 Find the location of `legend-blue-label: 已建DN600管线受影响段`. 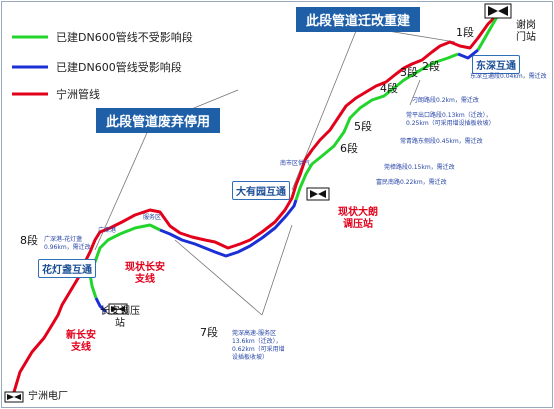

legend-blue-label: 已建DN600管线受影响段 is located at coordinates (119, 67).